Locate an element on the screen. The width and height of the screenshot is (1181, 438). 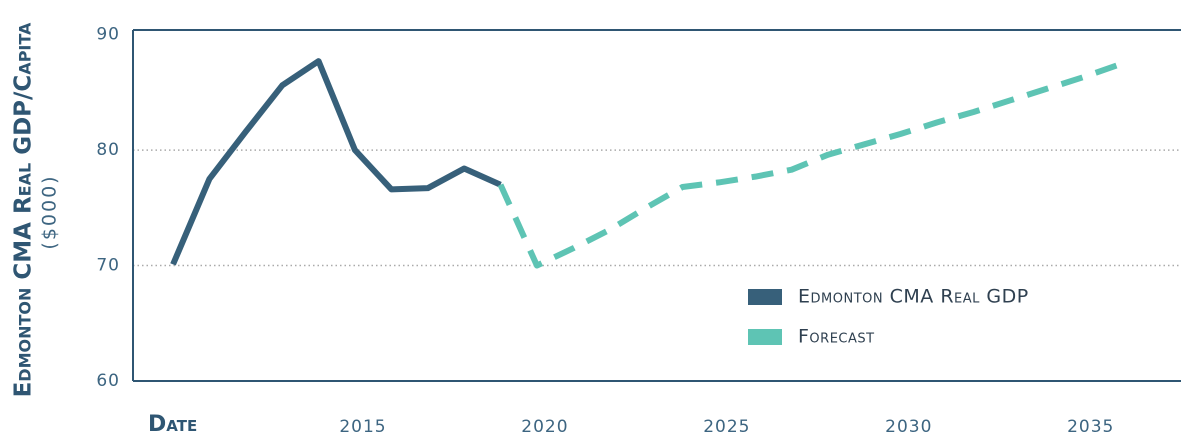
y-tick-label: 90 is located at coordinates (108, 35).